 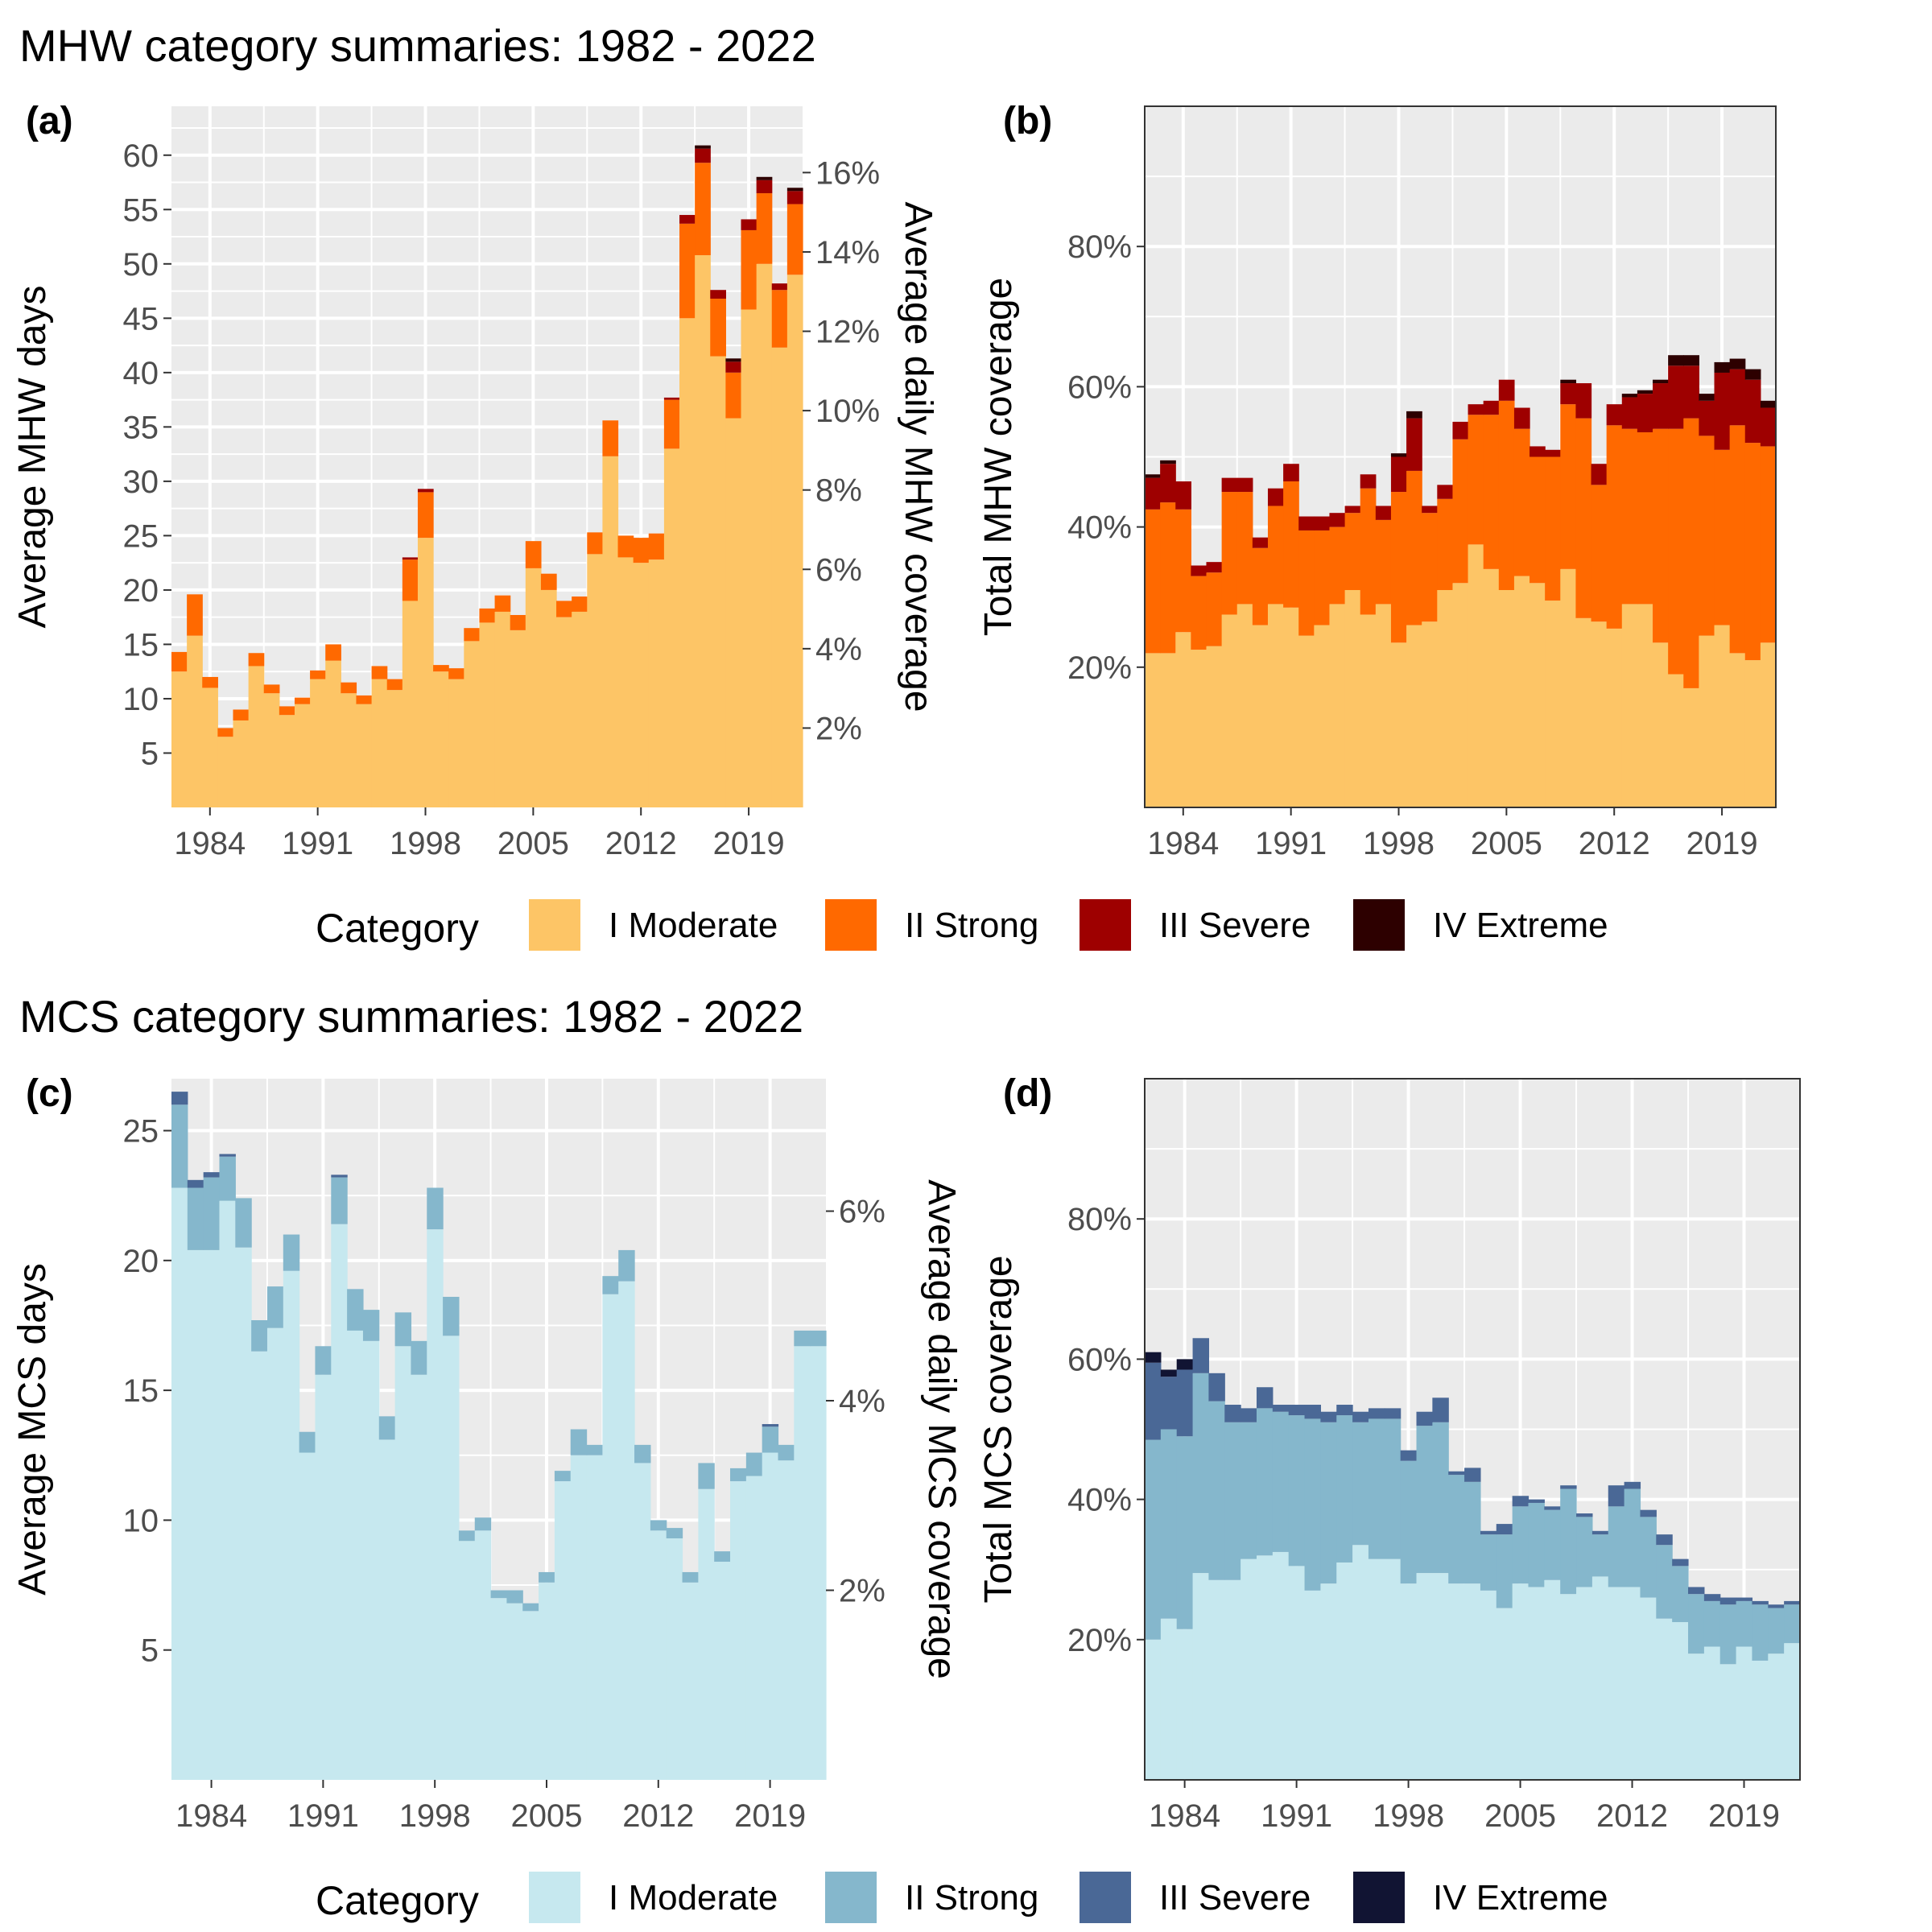 I want to click on y-tick-label: 40%, so click(x=1099, y=1500).